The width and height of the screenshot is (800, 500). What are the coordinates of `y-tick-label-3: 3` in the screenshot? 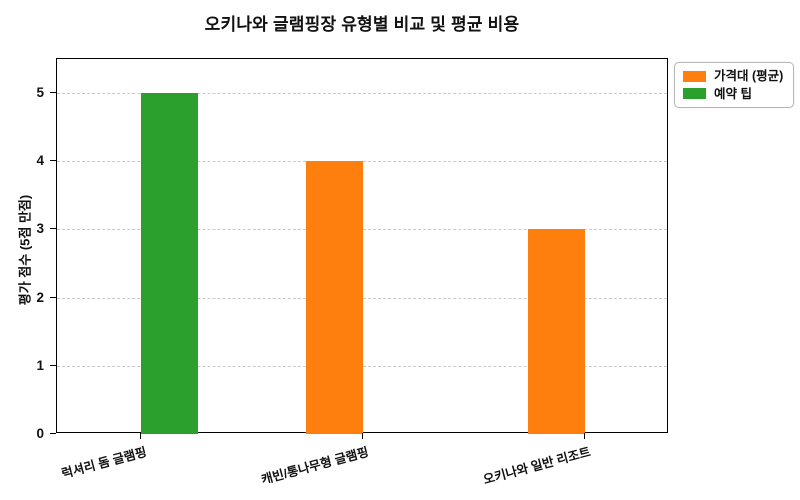 It's located at (40, 229).